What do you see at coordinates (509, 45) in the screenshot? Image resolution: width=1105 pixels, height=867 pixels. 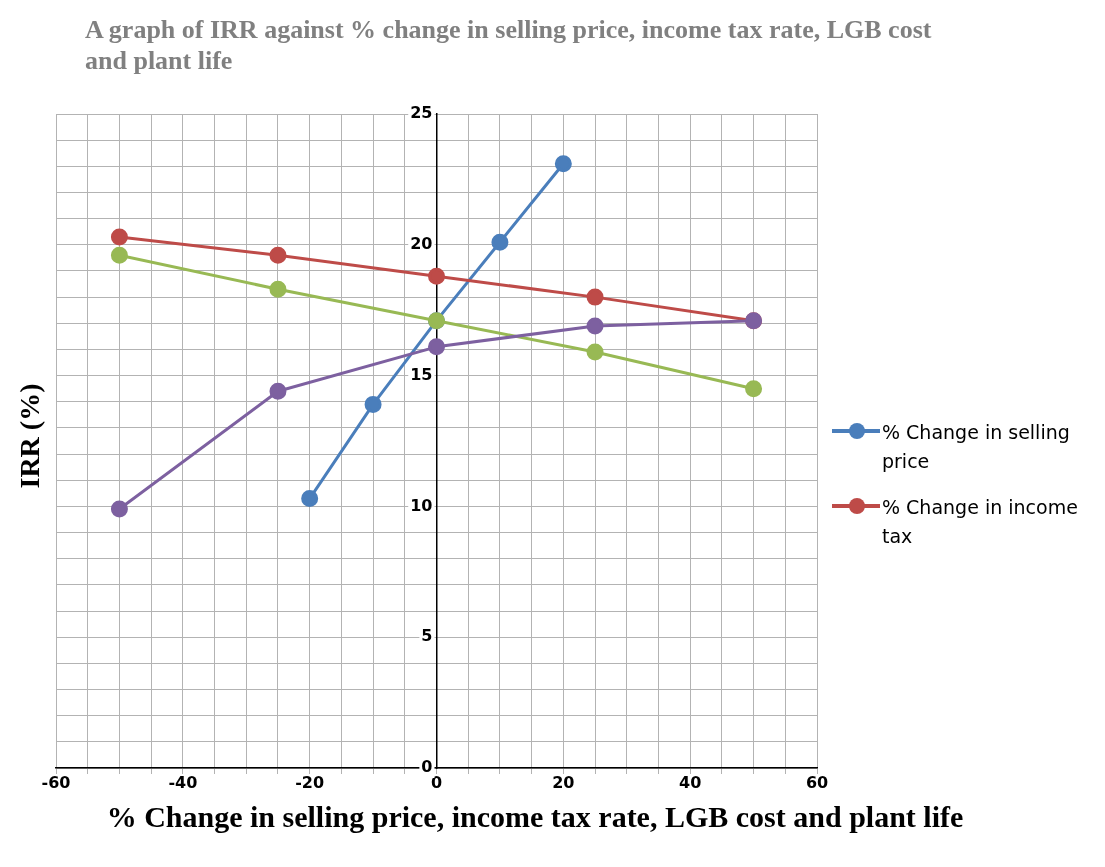 I see `chart-title: A graph of IRR against % change in selling price, income tax rate, LGB cost and plant life` at bounding box center [509, 45].